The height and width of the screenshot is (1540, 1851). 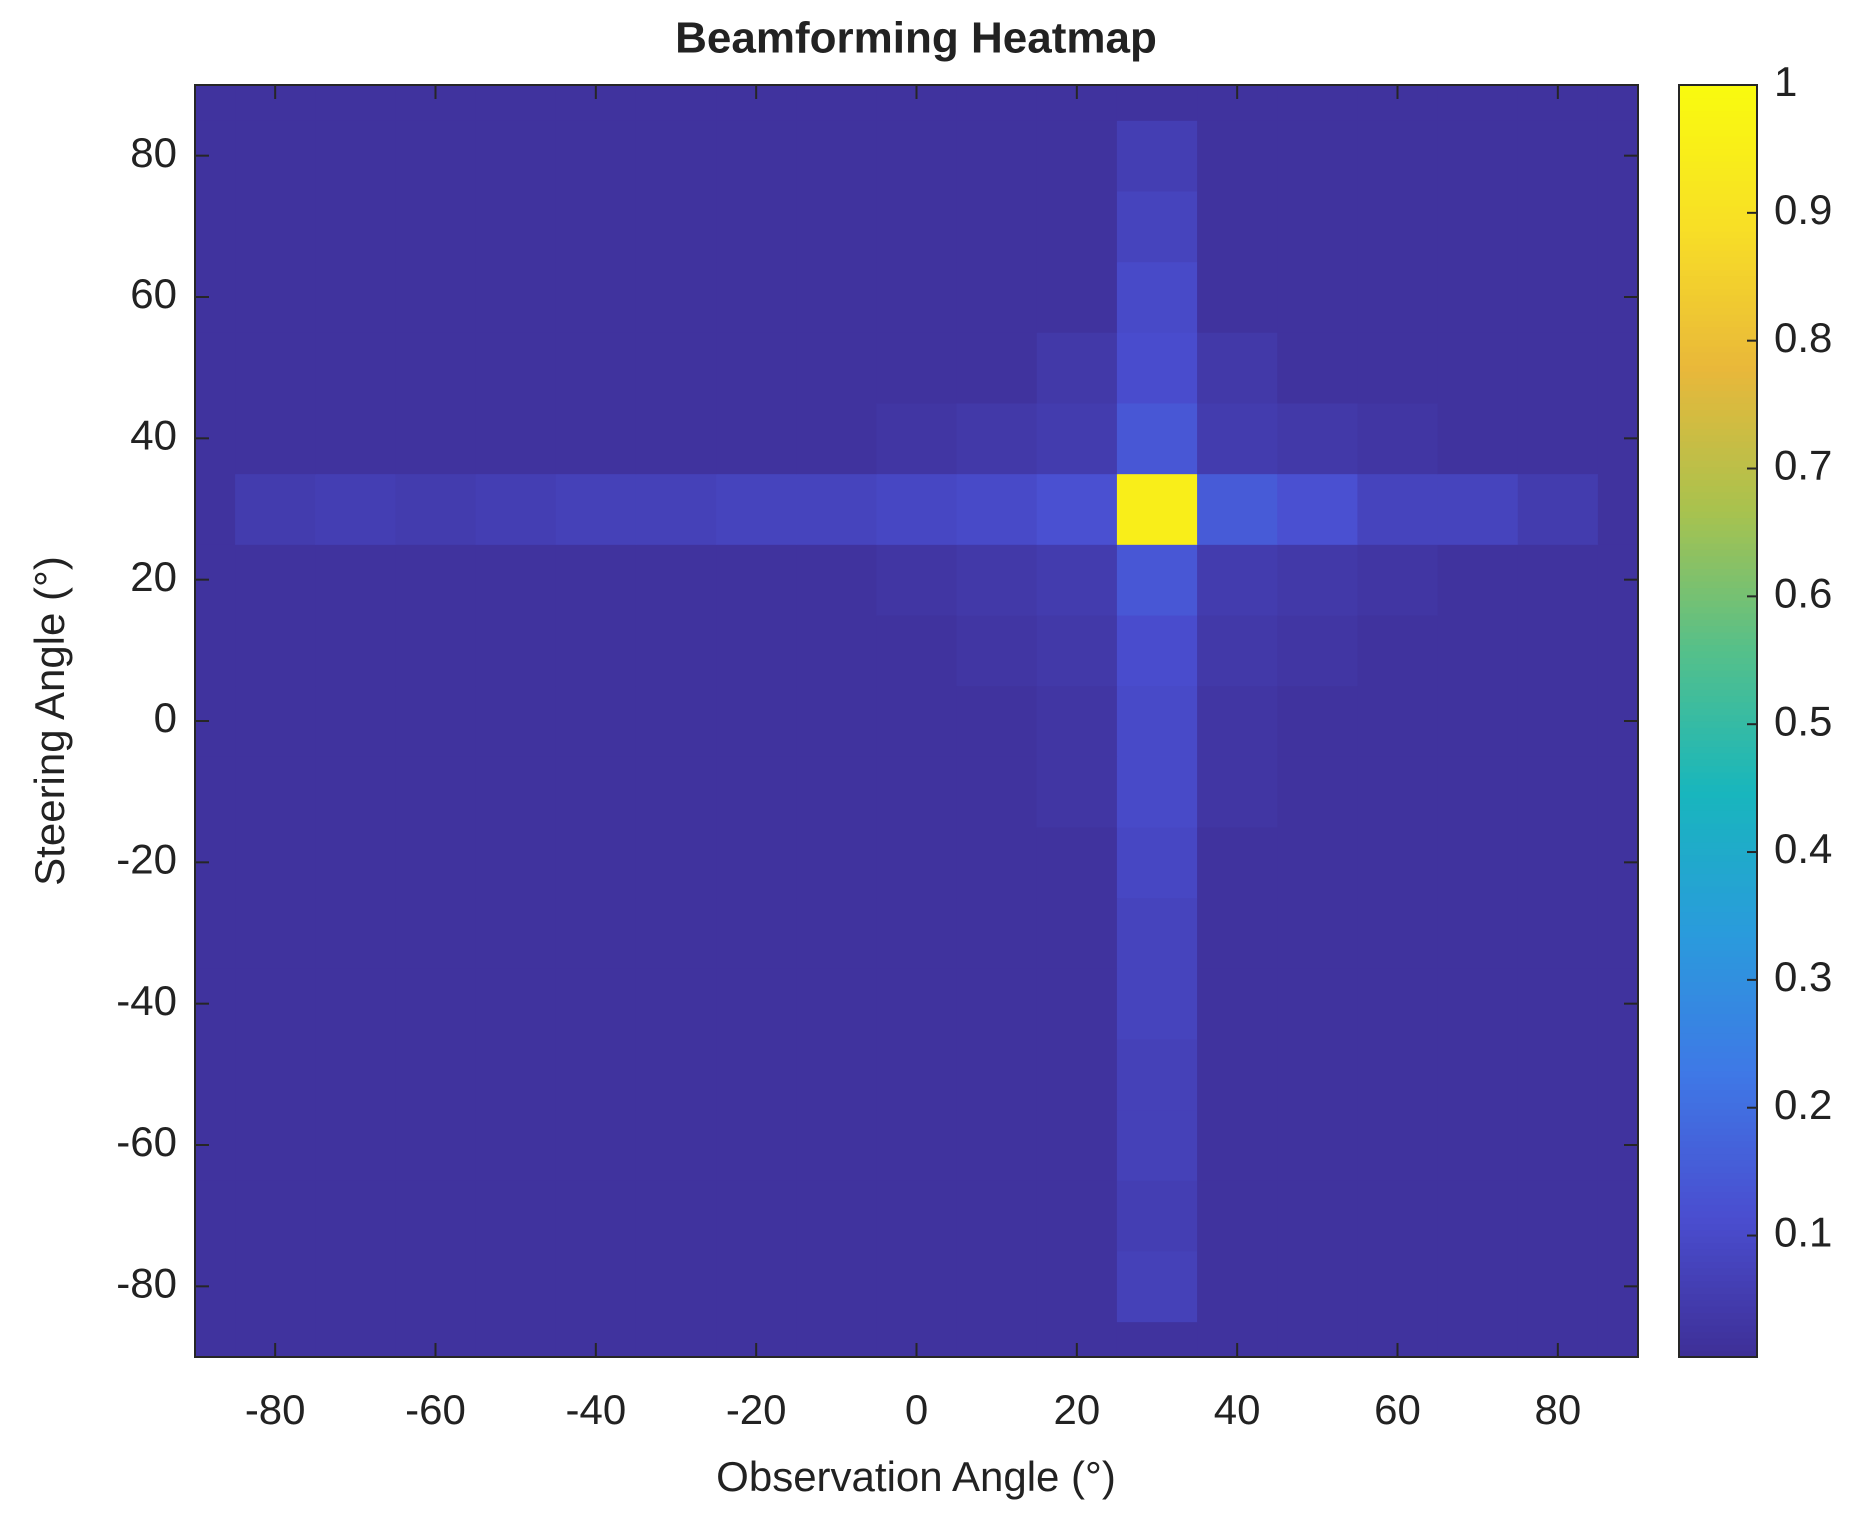 What do you see at coordinates (146, 1141) in the screenshot?
I see `y-tick-label: -60` at bounding box center [146, 1141].